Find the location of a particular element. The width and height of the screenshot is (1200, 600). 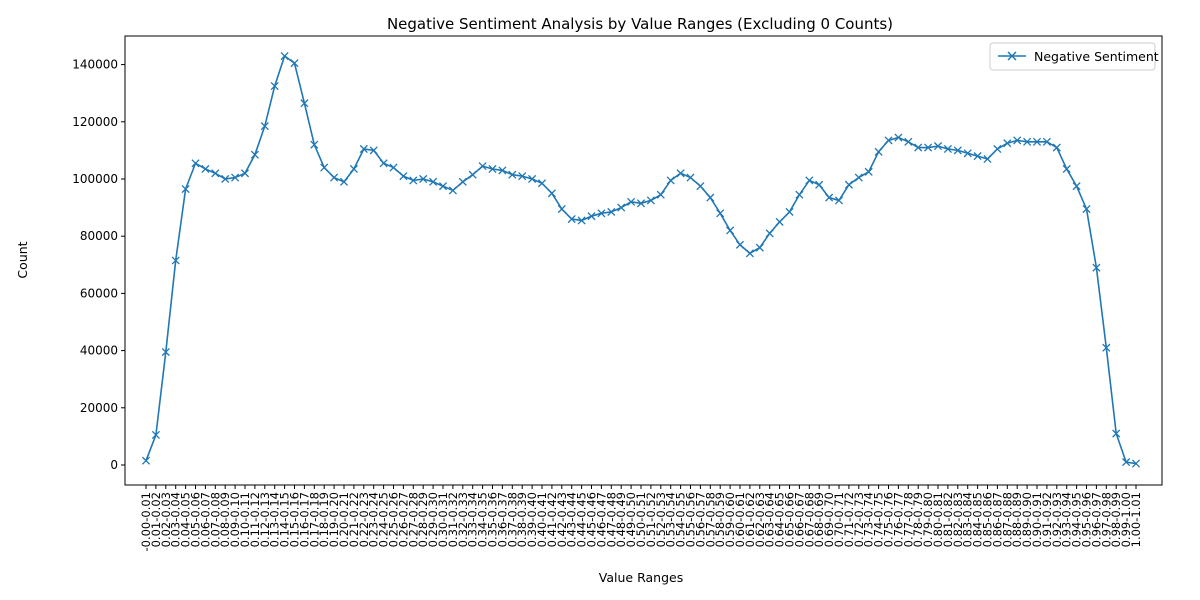

y-tick-label: 120000 is located at coordinates (95, 122).